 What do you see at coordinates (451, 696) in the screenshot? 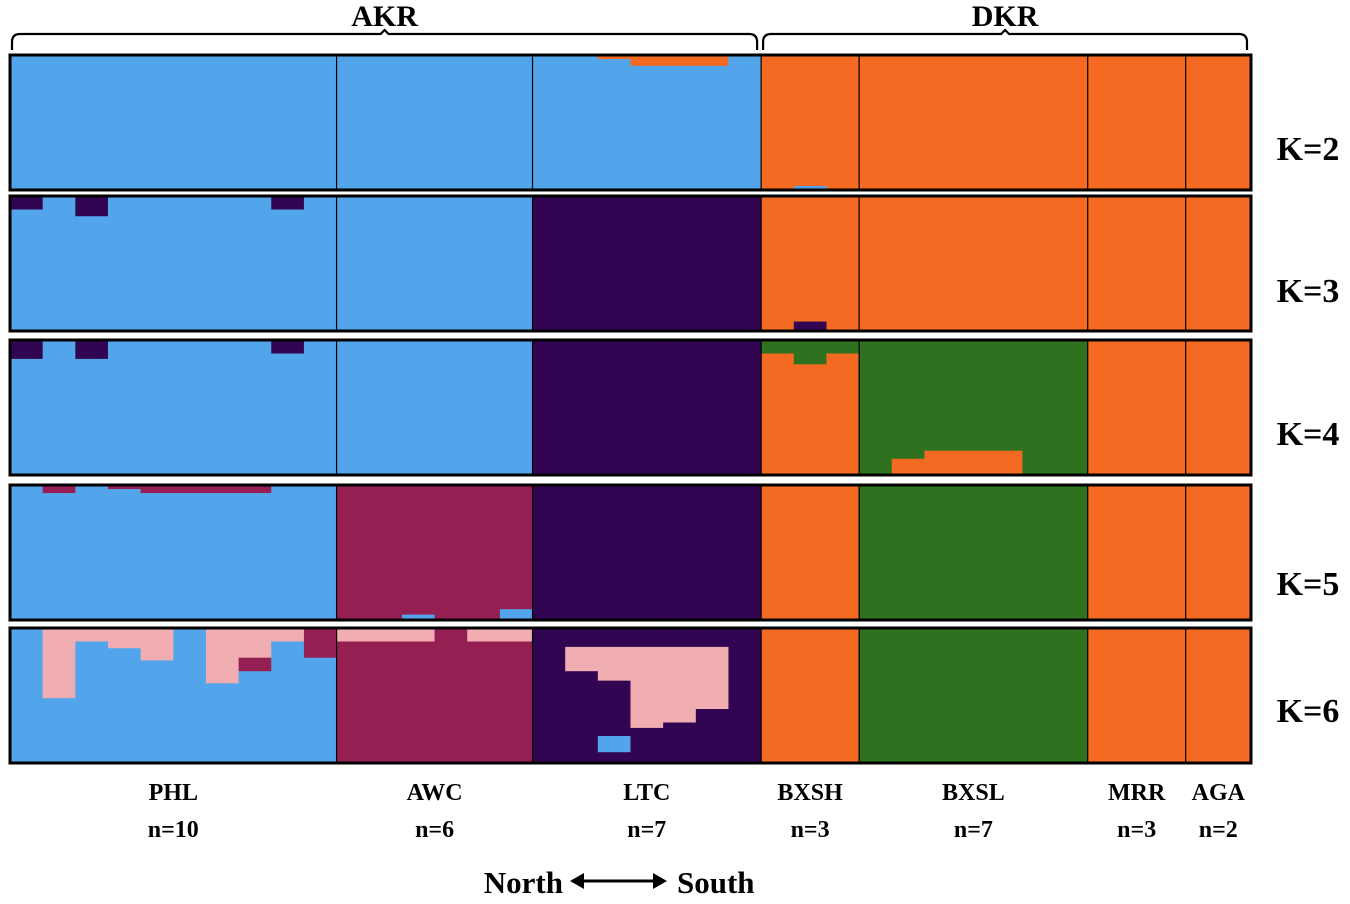
I see `bar-segment-k6-ind14-crimson` at bounding box center [451, 696].